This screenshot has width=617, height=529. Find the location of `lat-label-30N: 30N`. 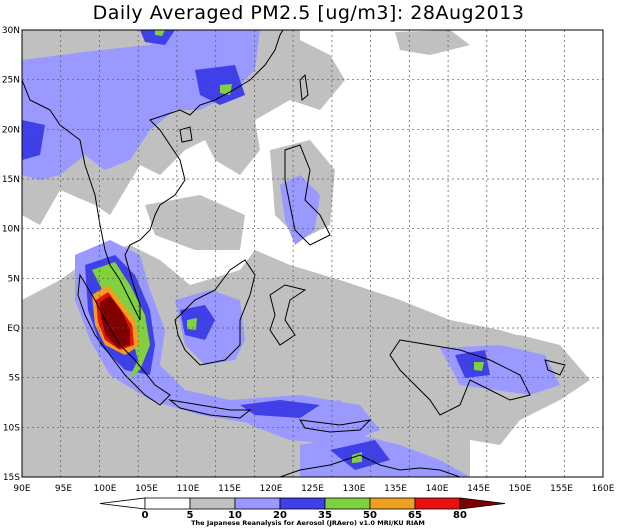

lat-label-30N: 30N is located at coordinates (11, 31).